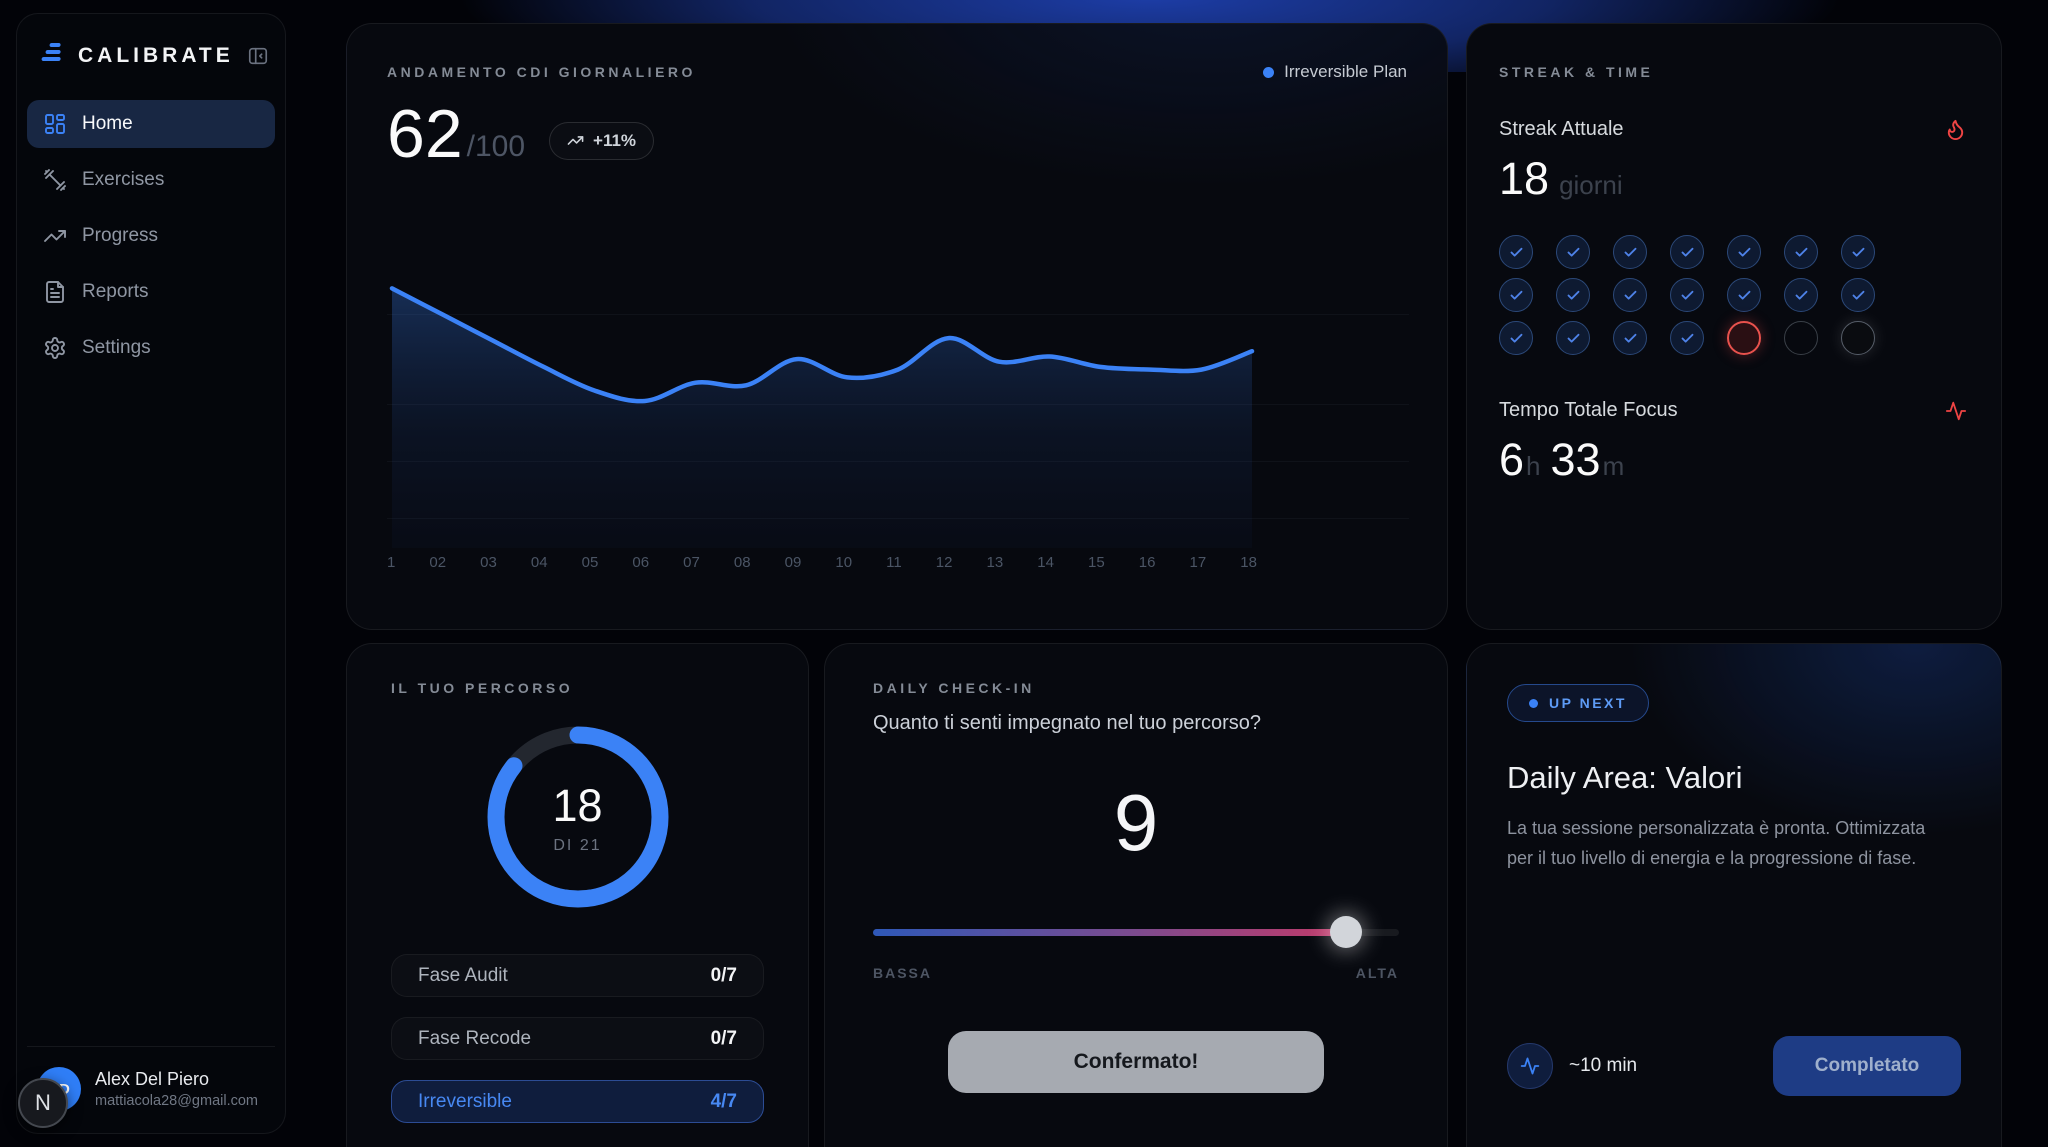 The height and width of the screenshot is (1147, 2048). Describe the element at coordinates (475, 1038) in the screenshot. I see `phase-label: Fase Recode` at that location.